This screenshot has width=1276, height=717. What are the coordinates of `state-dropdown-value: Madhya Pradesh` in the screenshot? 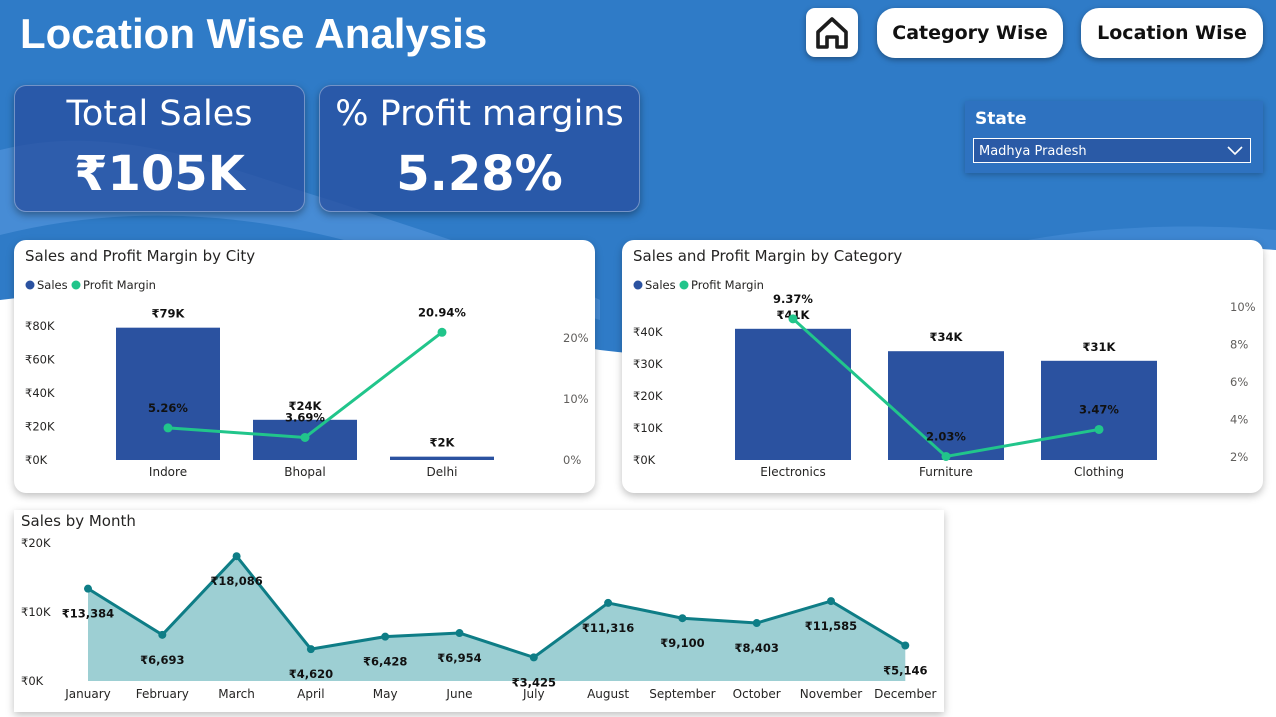 It's located at (1033, 151).